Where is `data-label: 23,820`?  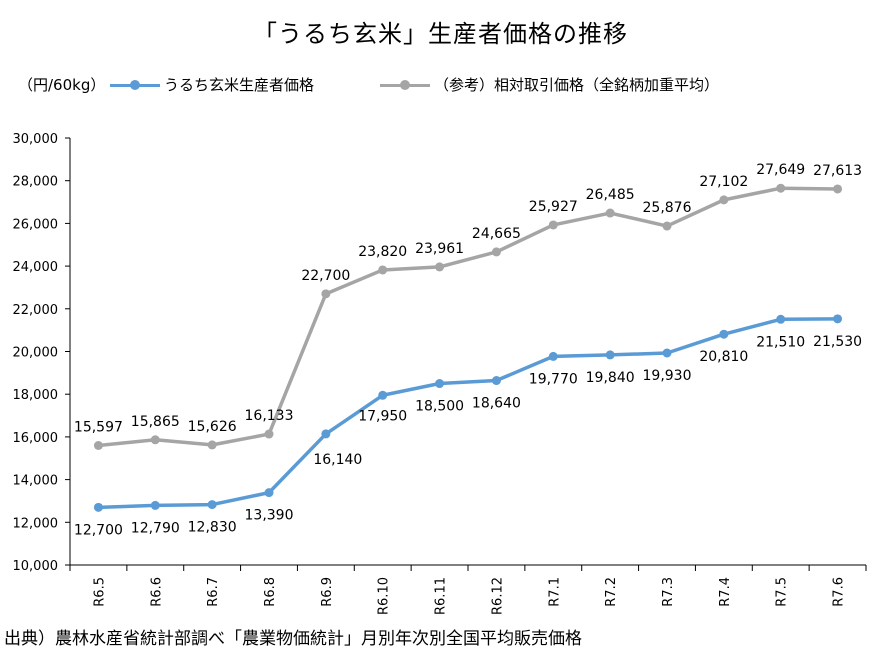
data-label: 23,820 is located at coordinates (382, 252).